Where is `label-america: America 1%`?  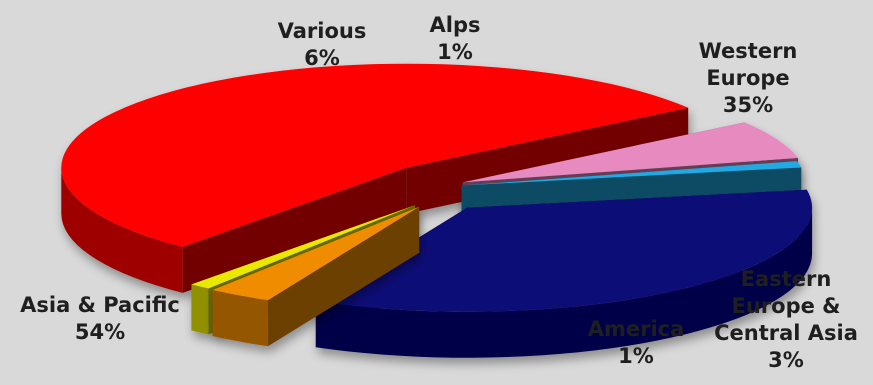
label-america: America 1% is located at coordinates (636, 342).